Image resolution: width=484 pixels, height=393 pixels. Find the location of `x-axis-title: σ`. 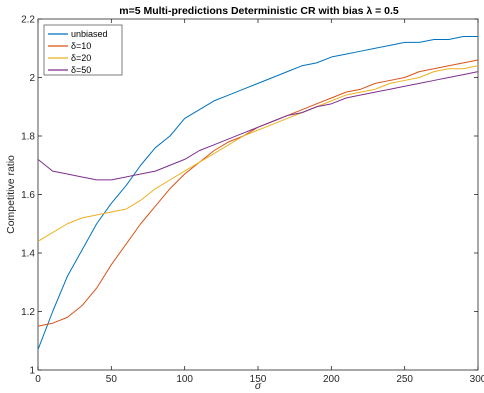

x-axis-title: σ is located at coordinates (258, 386).